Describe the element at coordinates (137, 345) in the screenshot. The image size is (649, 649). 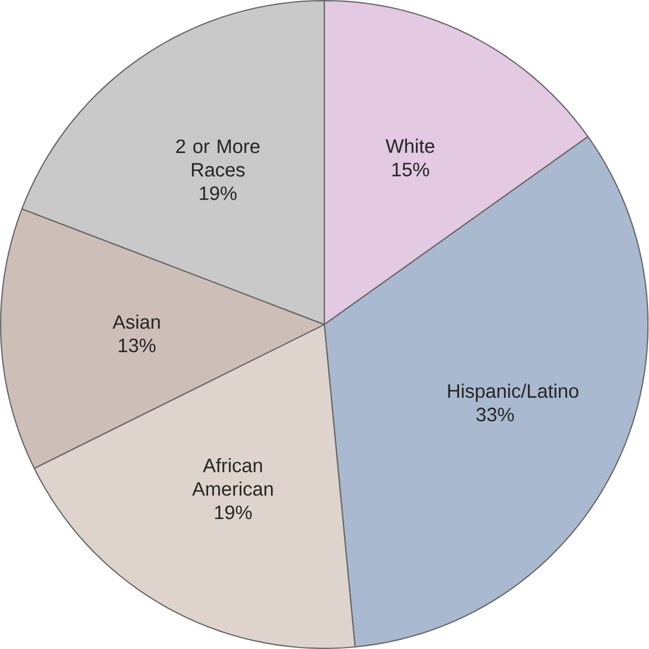
I see `data-label: 13%` at that location.